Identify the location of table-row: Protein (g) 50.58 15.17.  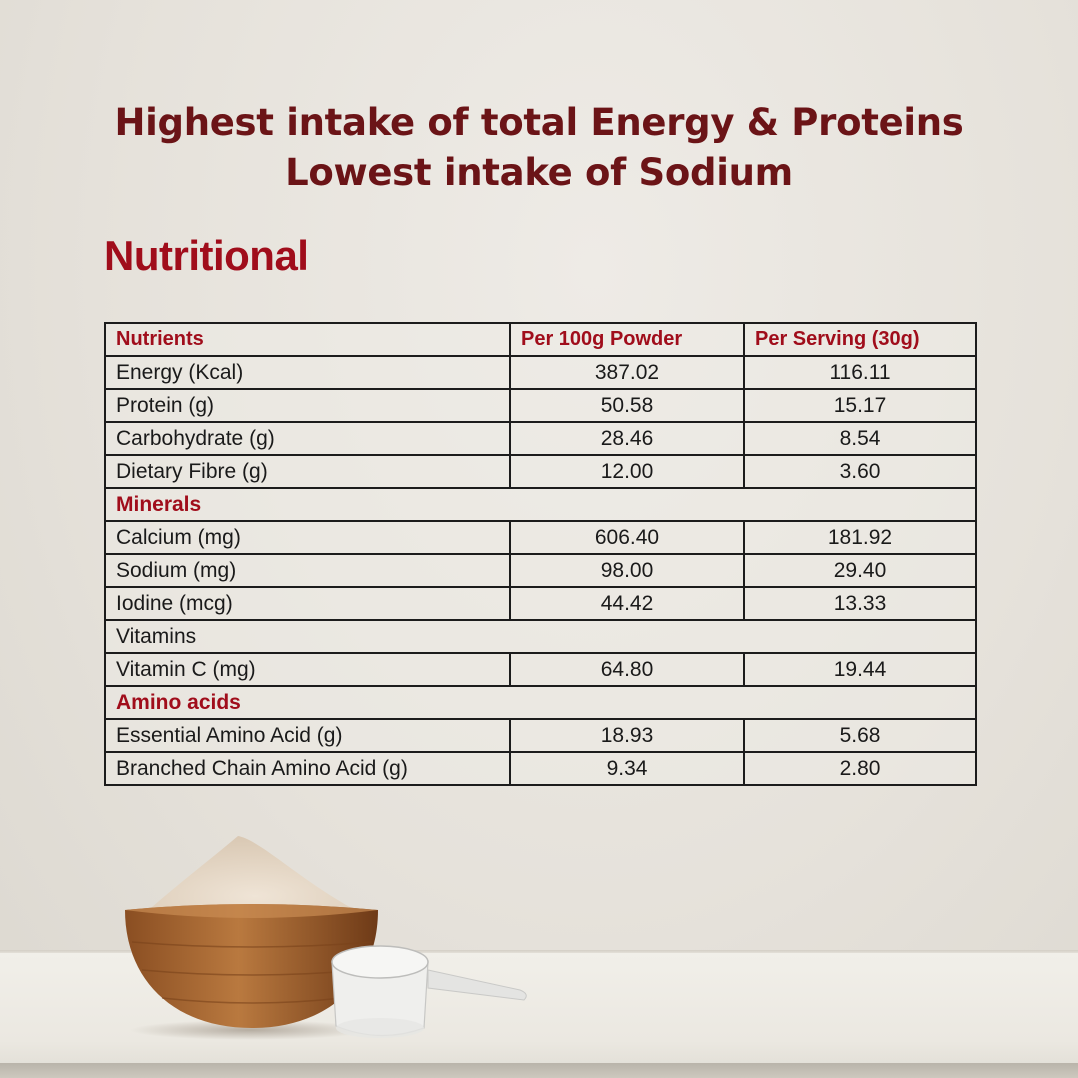
(540, 405).